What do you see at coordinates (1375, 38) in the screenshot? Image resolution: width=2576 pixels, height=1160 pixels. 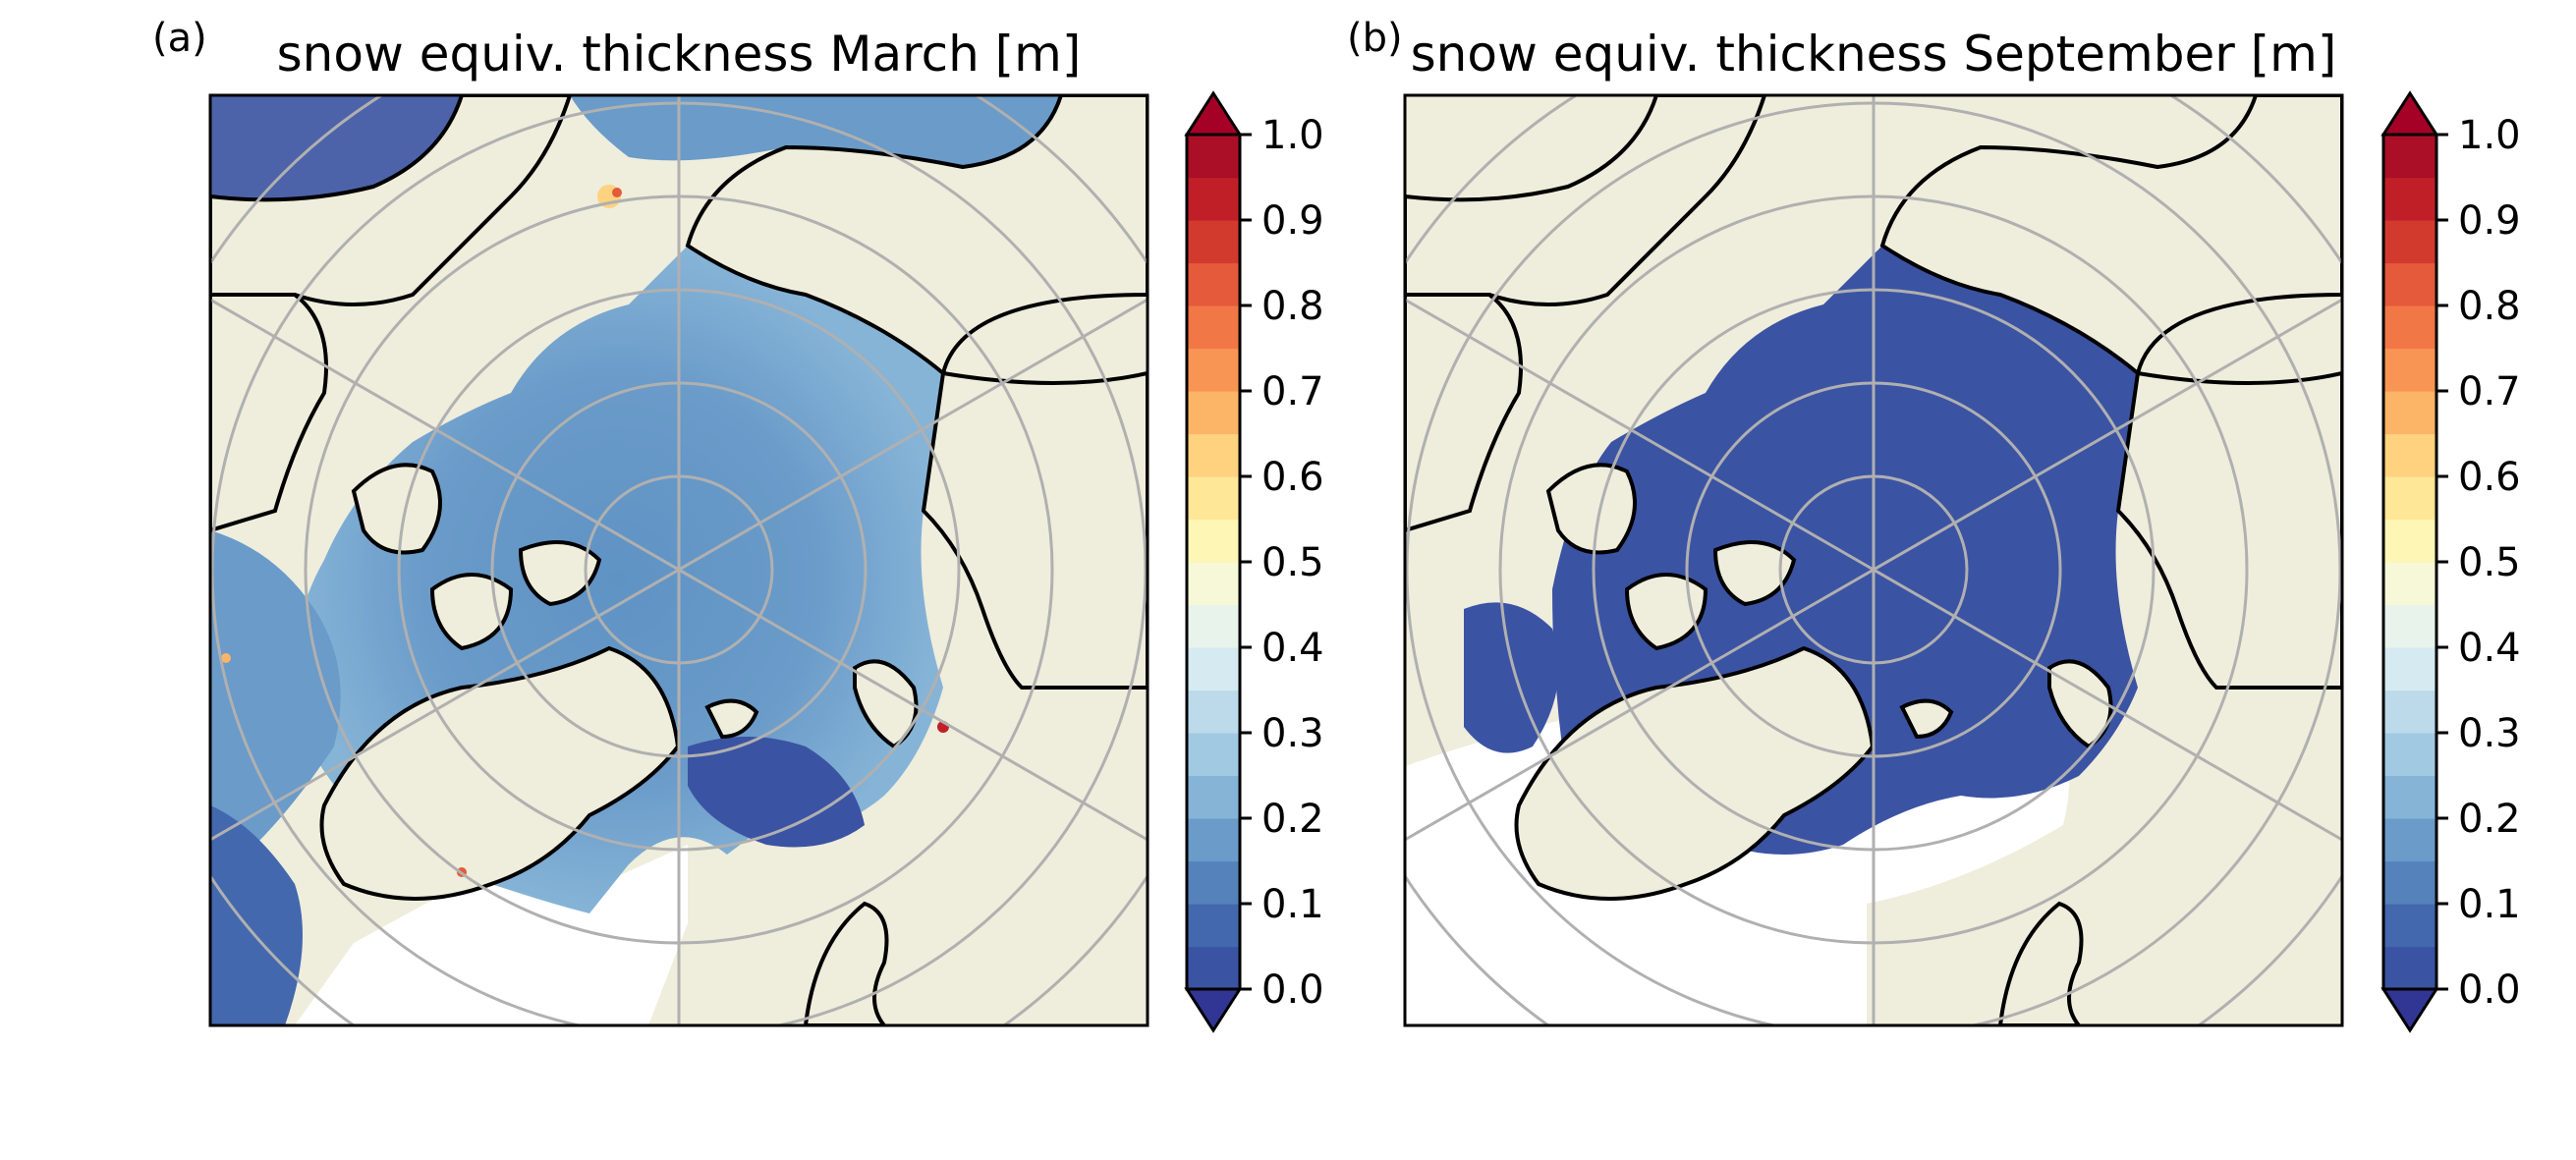 I see `panel-b-label: (b)` at bounding box center [1375, 38].